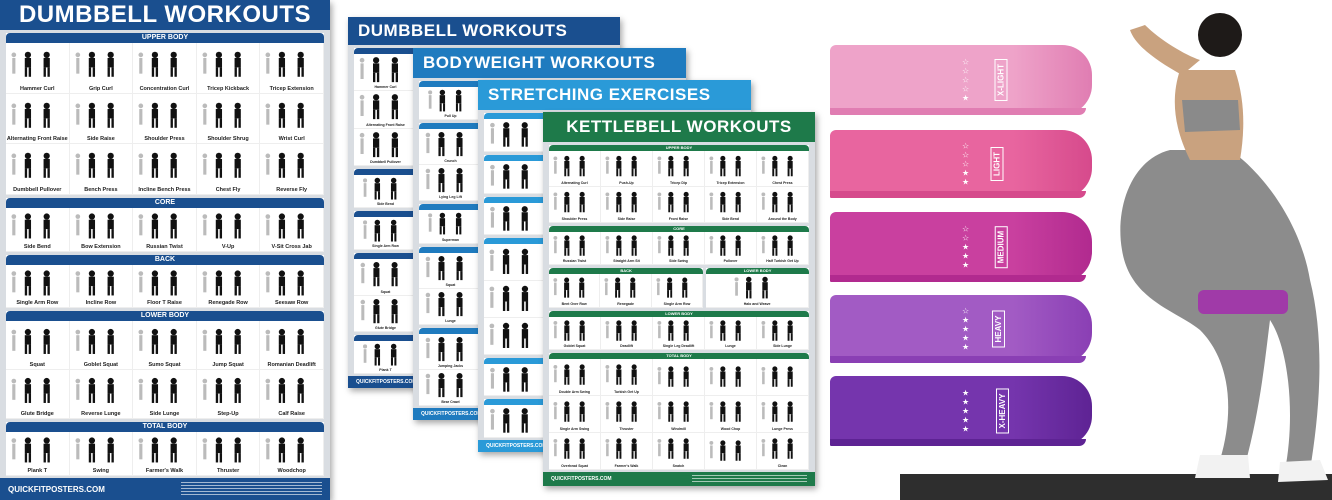 This screenshot has height=500, width=1332. What do you see at coordinates (625, 303) in the screenshot?
I see `exercise-label: Renegade` at bounding box center [625, 303].